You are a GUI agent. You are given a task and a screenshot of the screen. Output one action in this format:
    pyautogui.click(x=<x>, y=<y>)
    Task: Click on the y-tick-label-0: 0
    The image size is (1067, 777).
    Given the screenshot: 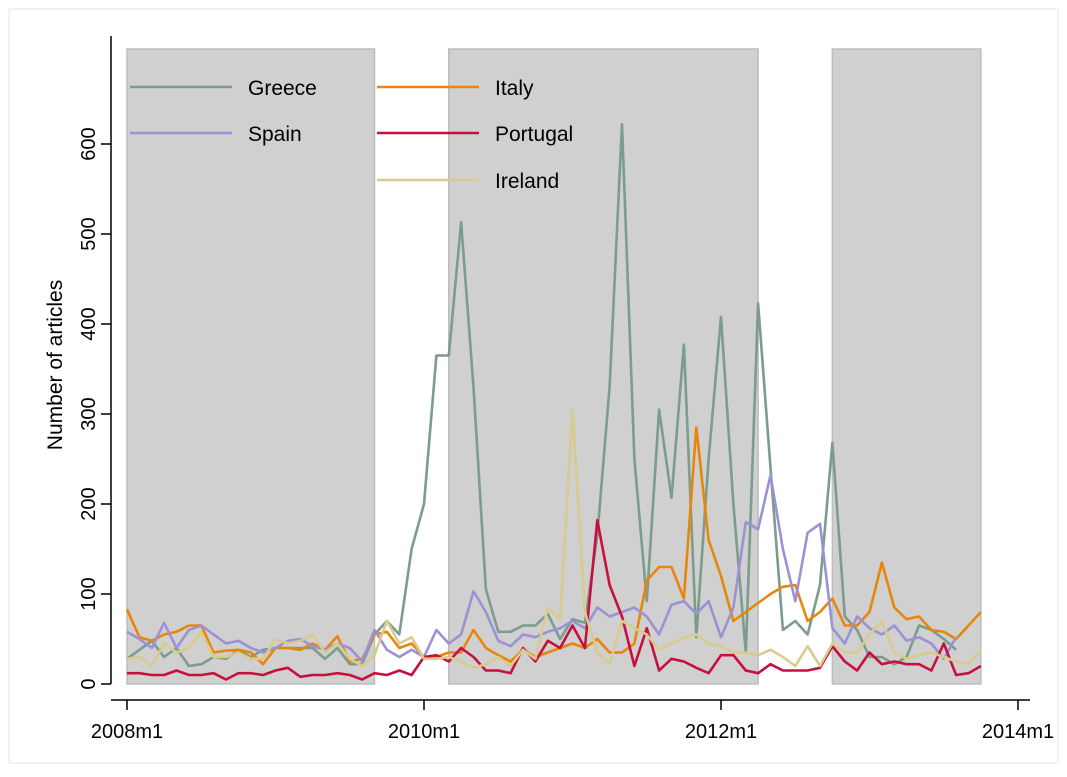 What is the action you would take?
    pyautogui.click(x=89, y=683)
    